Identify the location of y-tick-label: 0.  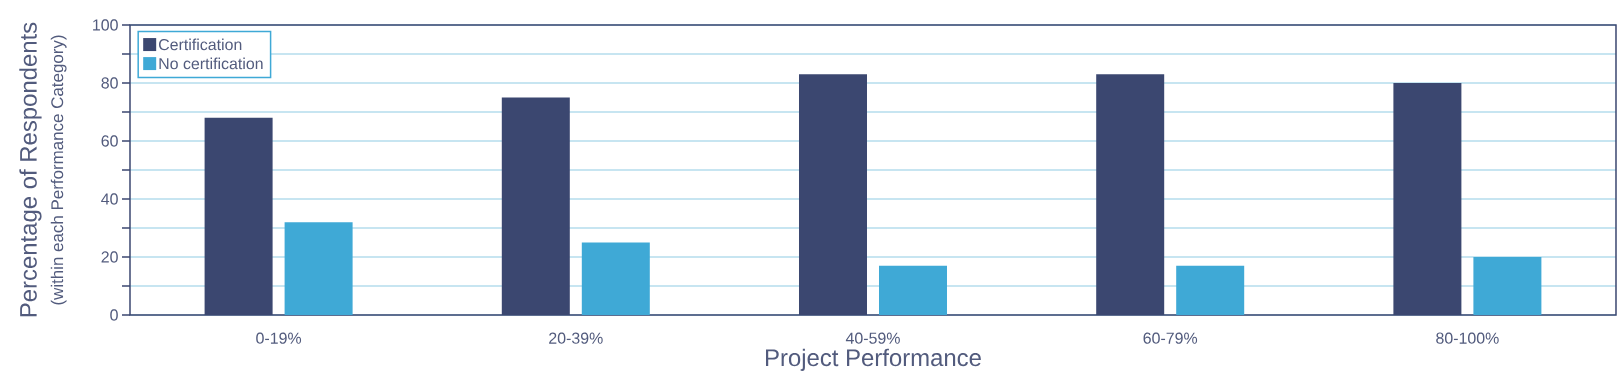
(114, 315).